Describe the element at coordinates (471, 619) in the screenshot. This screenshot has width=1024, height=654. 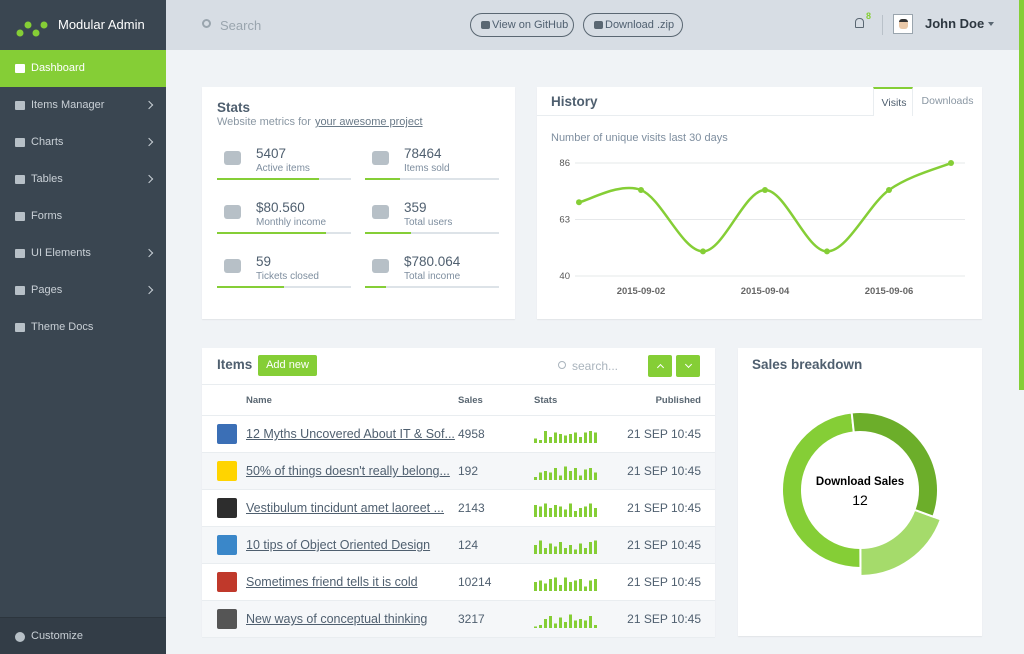
I see `item-sales: 3217` at that location.